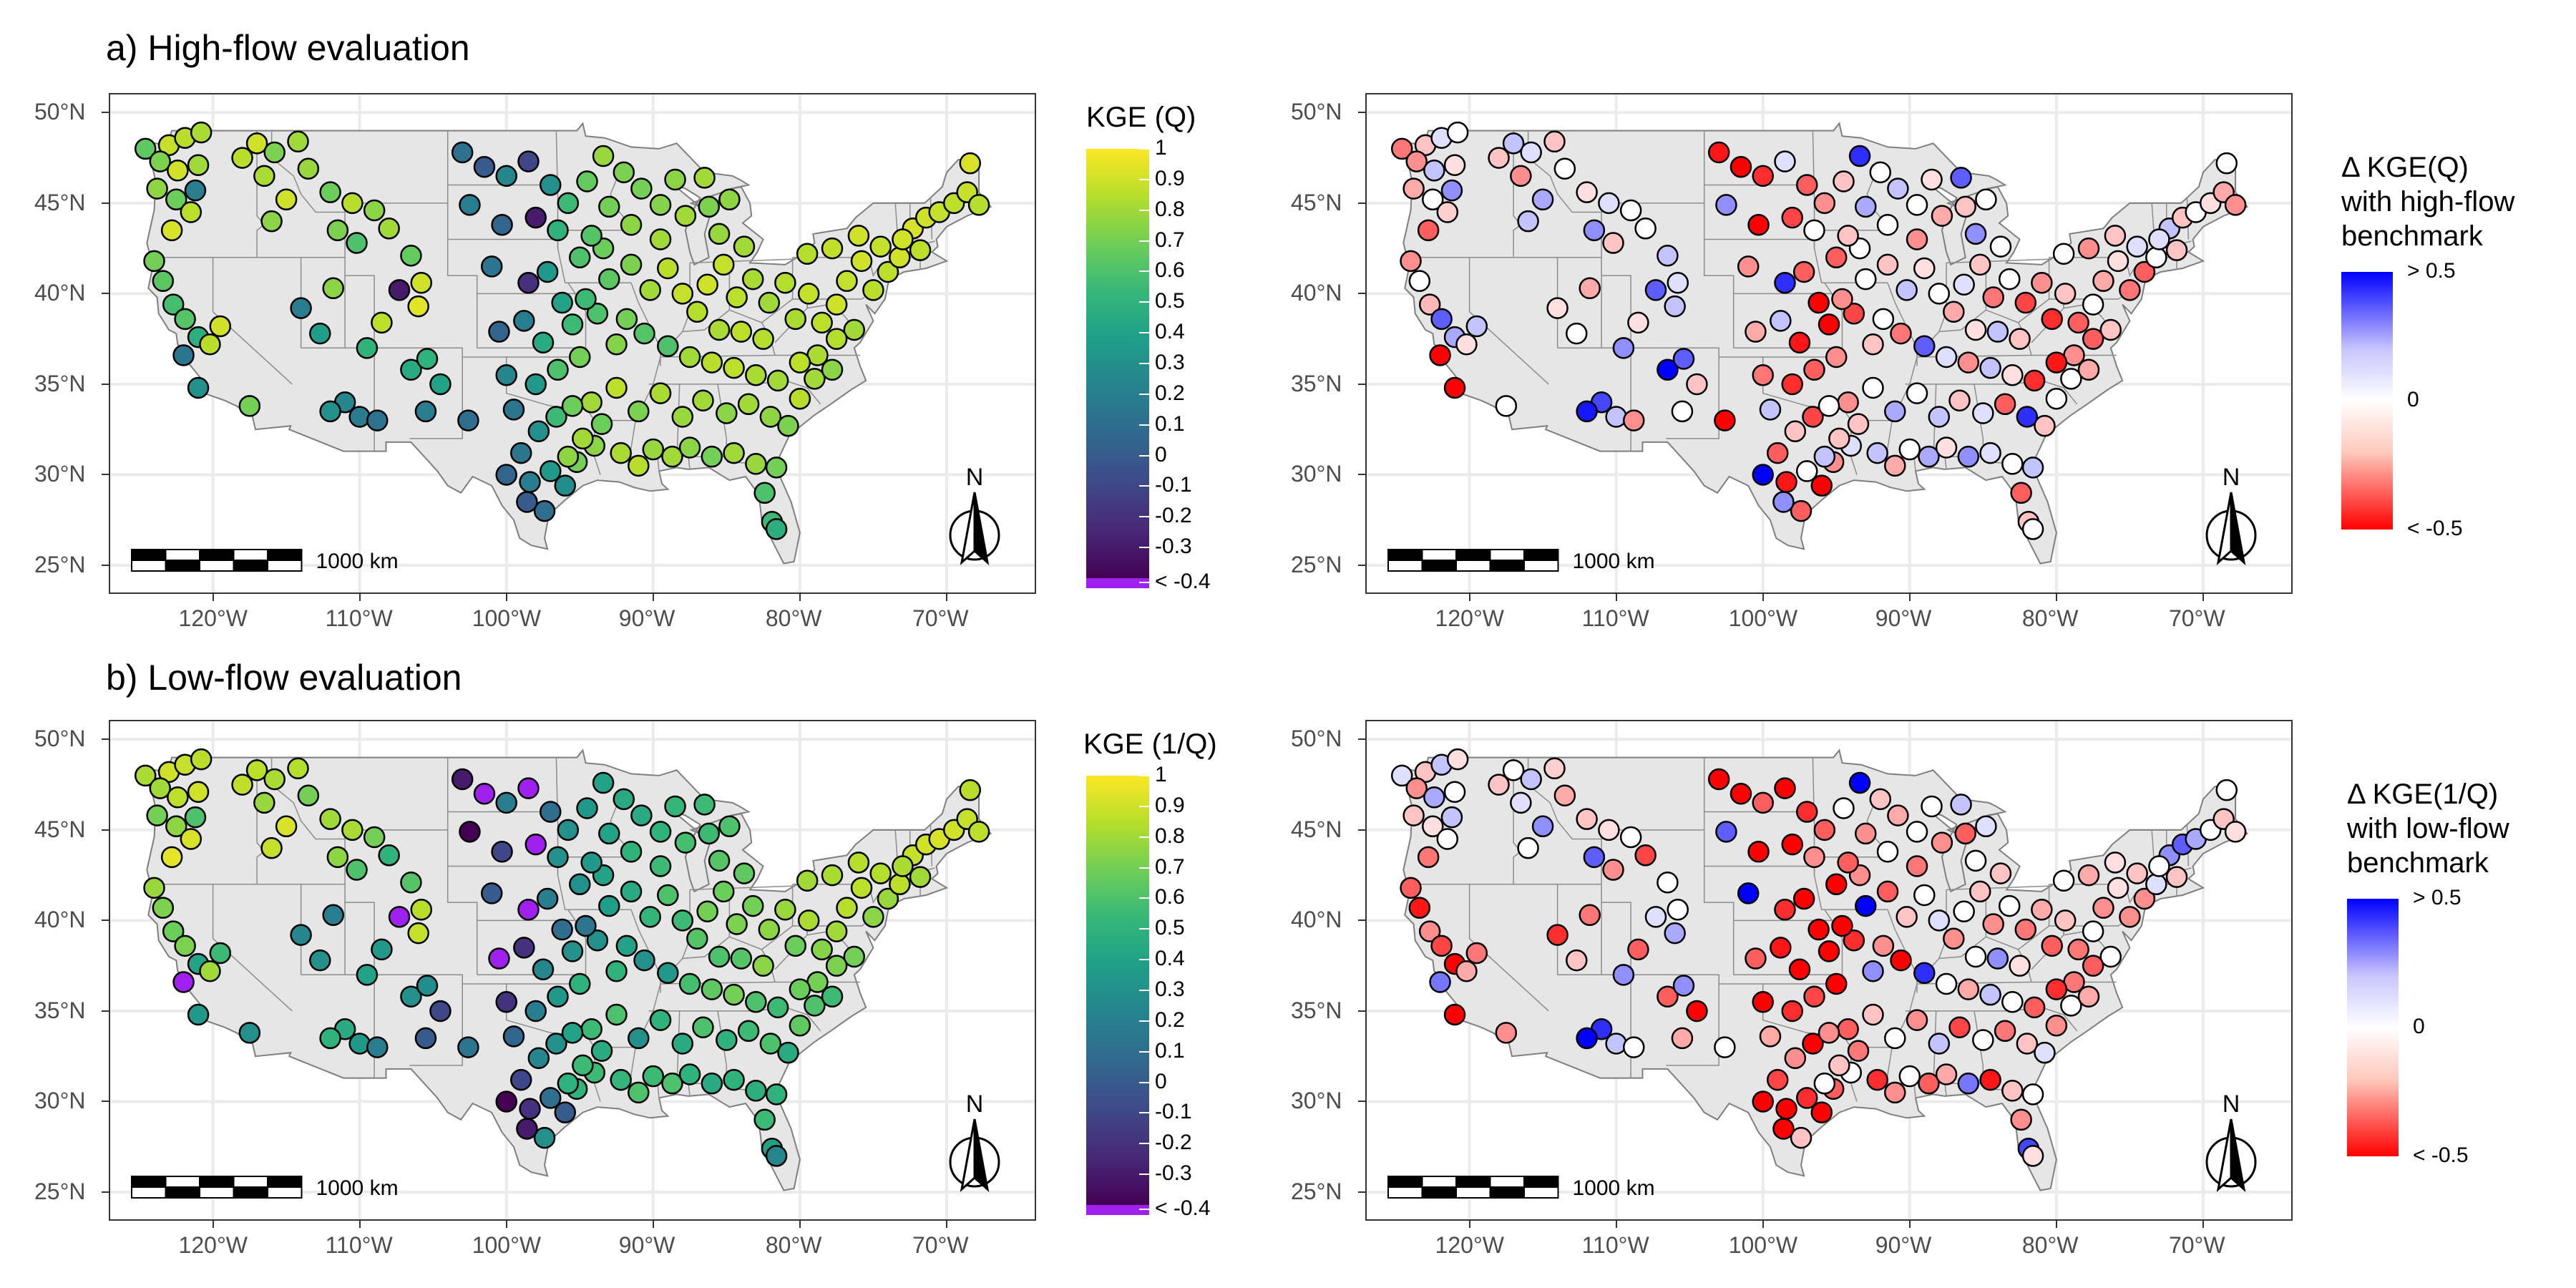  What do you see at coordinates (1117, 995) in the screenshot?
I see `legend-colorbar-kge-invq` at bounding box center [1117, 995].